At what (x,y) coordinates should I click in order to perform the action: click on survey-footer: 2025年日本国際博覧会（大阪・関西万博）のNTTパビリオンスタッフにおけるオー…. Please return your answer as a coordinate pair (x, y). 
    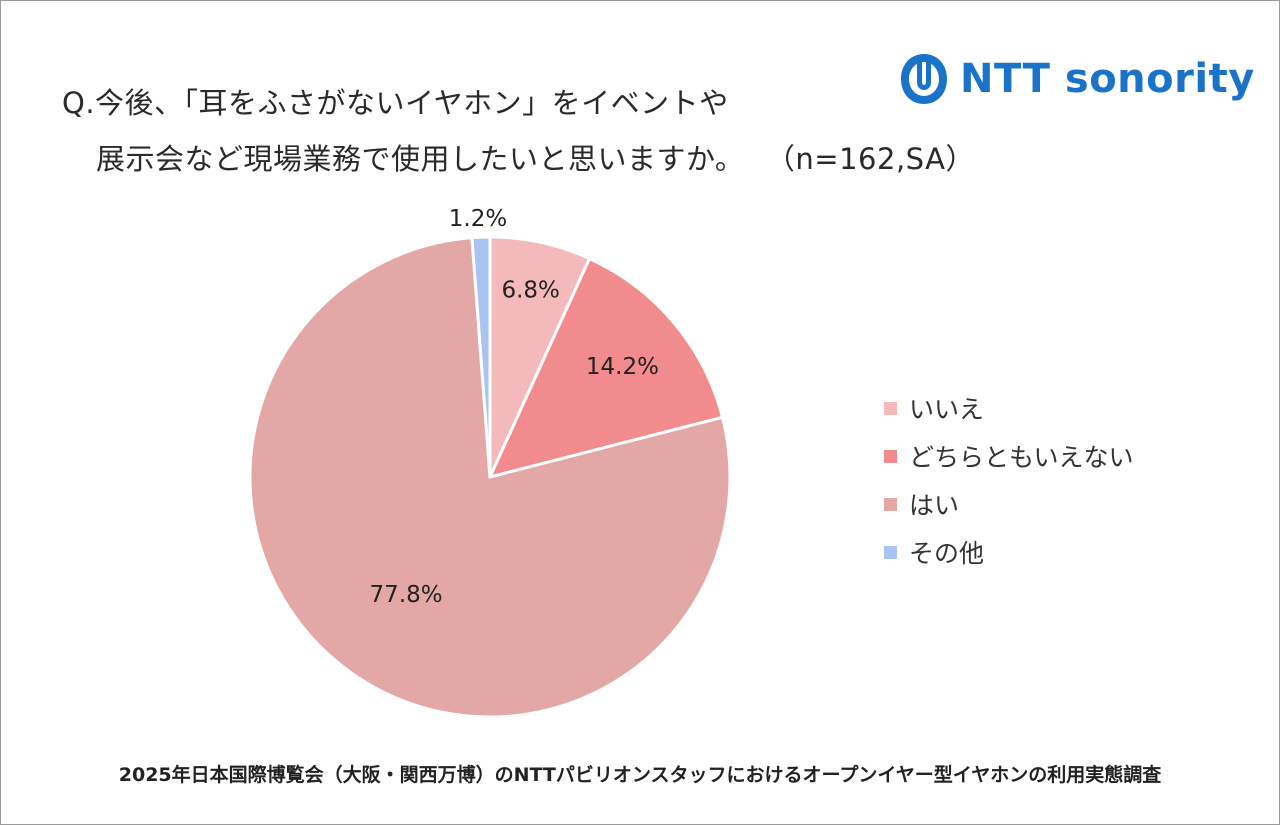
    Looking at the image, I should click on (640, 775).